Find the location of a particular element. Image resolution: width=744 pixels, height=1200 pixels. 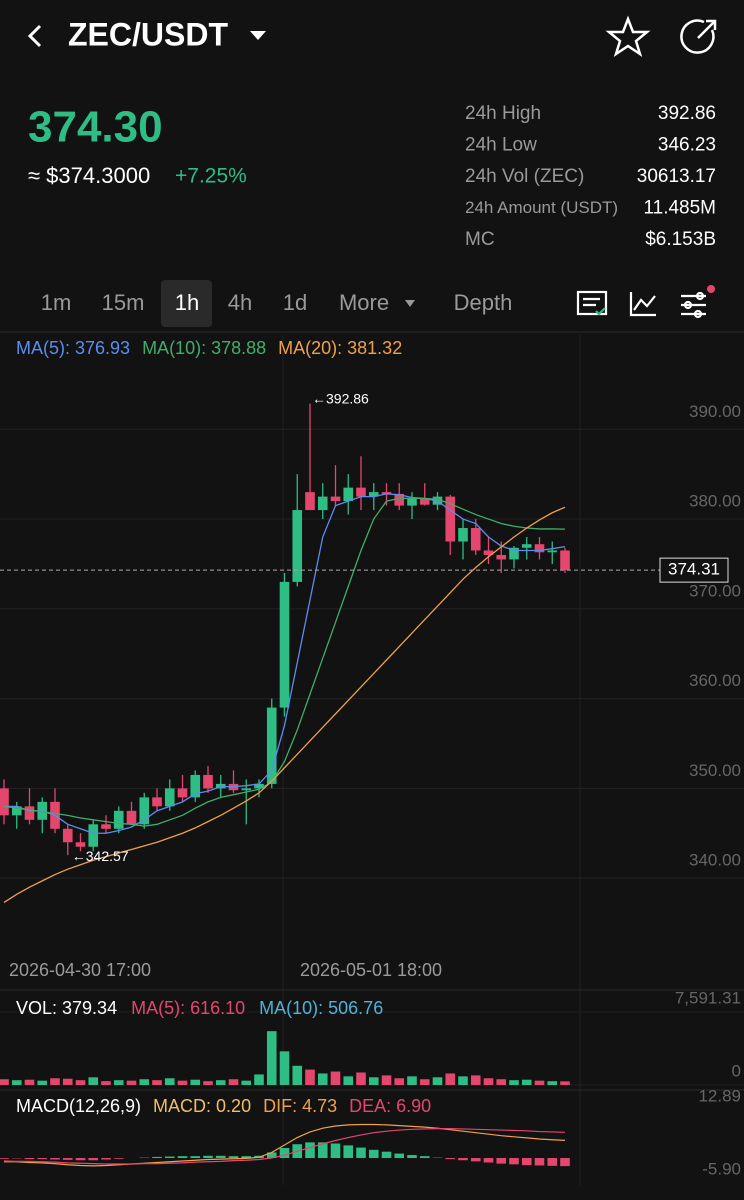

volume-legend: VOL: 379.34 is located at coordinates (66, 1008).